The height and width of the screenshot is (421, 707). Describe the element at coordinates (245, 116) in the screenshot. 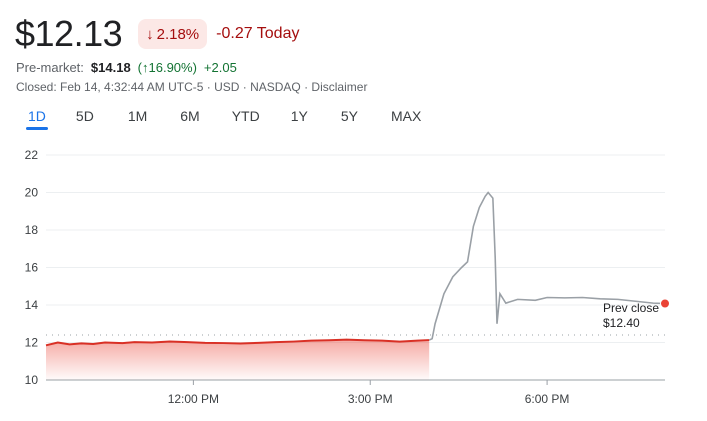

I see `tab-ytd: YTD` at that location.